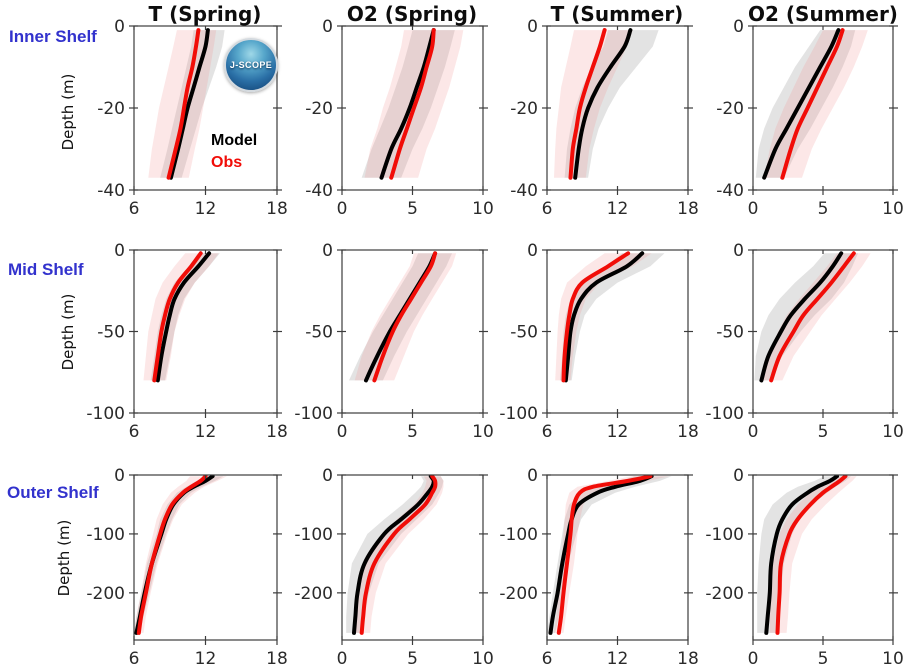 The image size is (911, 672). What do you see at coordinates (412, 14) in the screenshot?
I see `column-title-o2-spring: O2 (Spring)` at bounding box center [412, 14].